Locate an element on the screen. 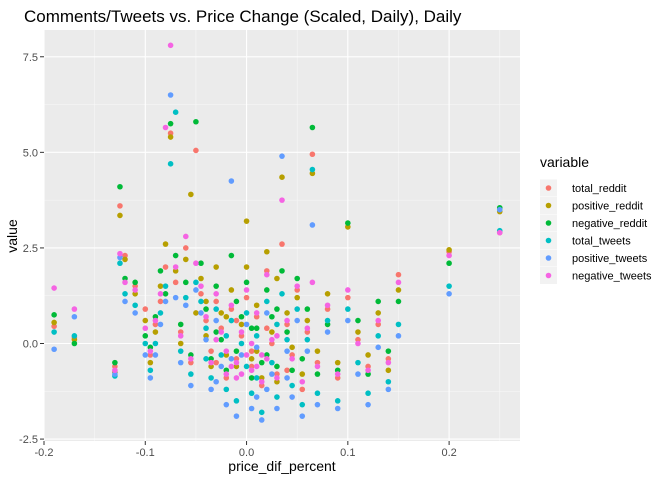  y-tick-label: 5.0 is located at coordinates (30, 153).